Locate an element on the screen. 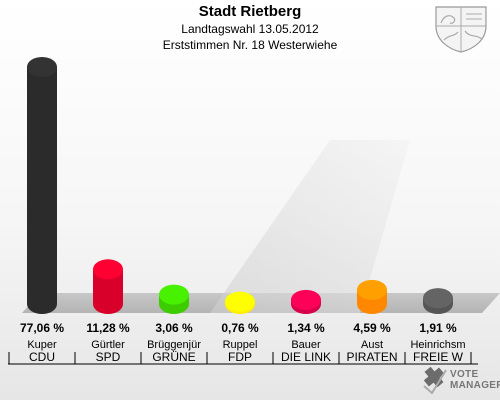 The width and height of the screenshot is (500, 400). party-label: FREIE W is located at coordinates (438, 357).